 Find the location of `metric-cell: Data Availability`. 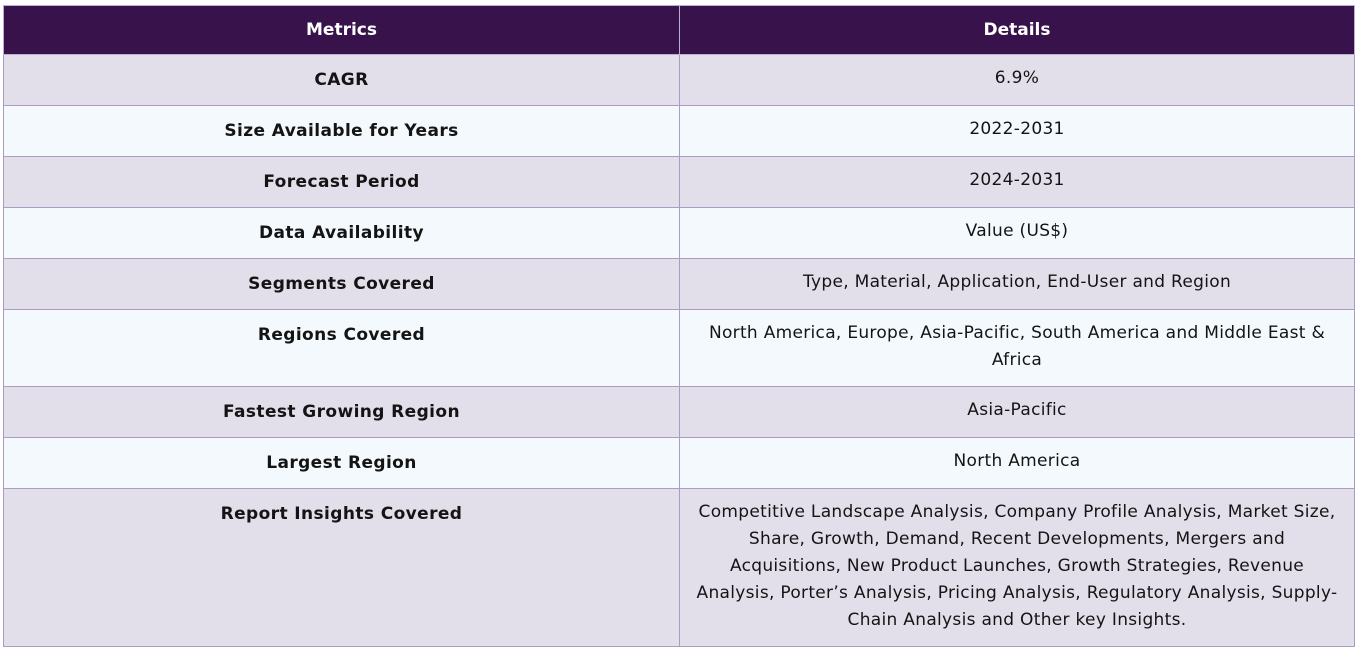

metric-cell: Data Availability is located at coordinates (341, 233).